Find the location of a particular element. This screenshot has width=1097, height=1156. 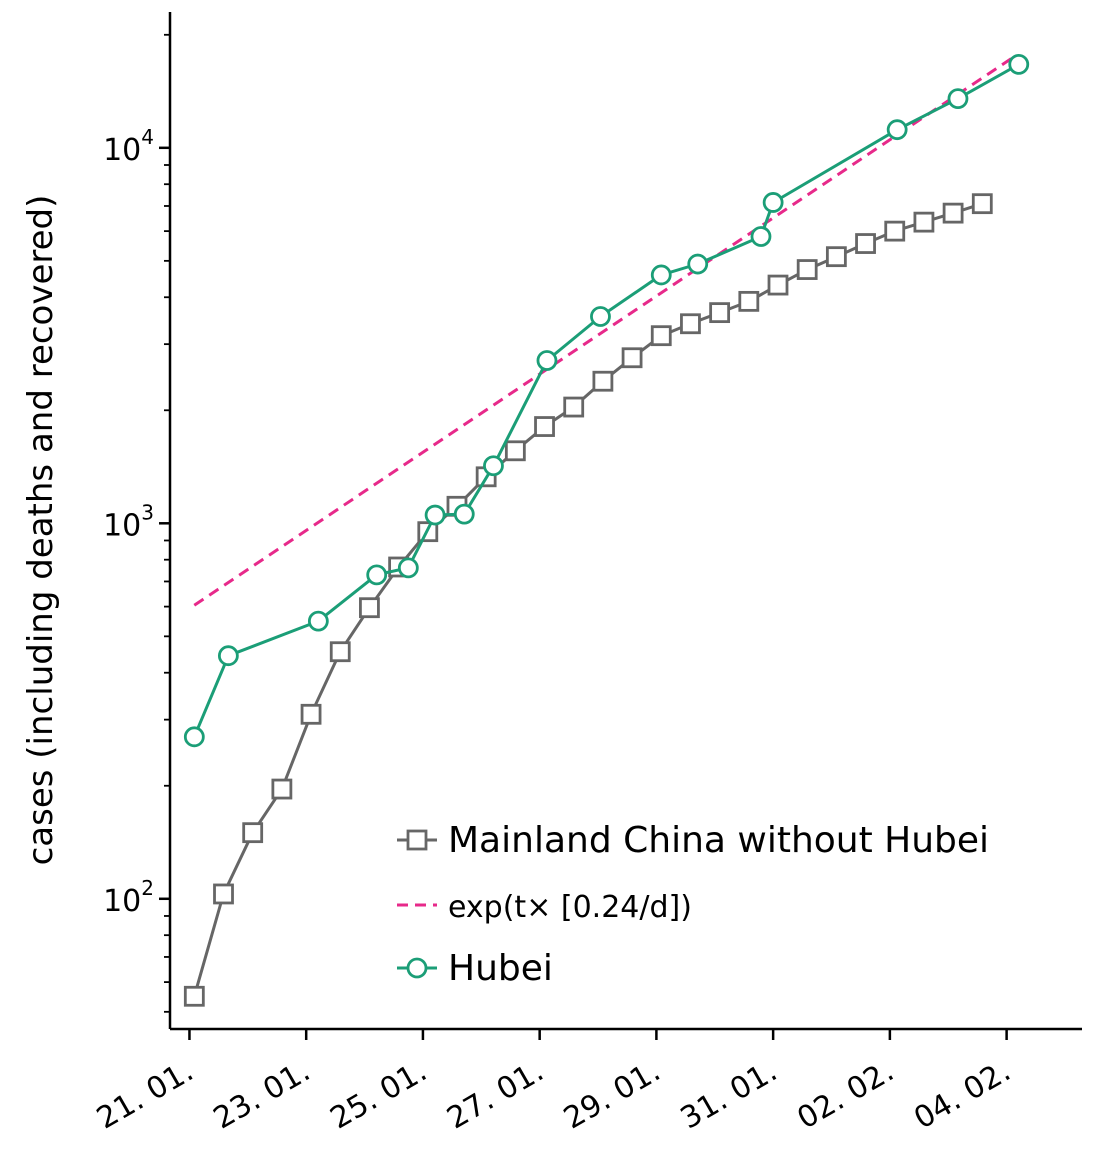

y-axis-label: cases (including deaths and recovered) is located at coordinates (41, 530).